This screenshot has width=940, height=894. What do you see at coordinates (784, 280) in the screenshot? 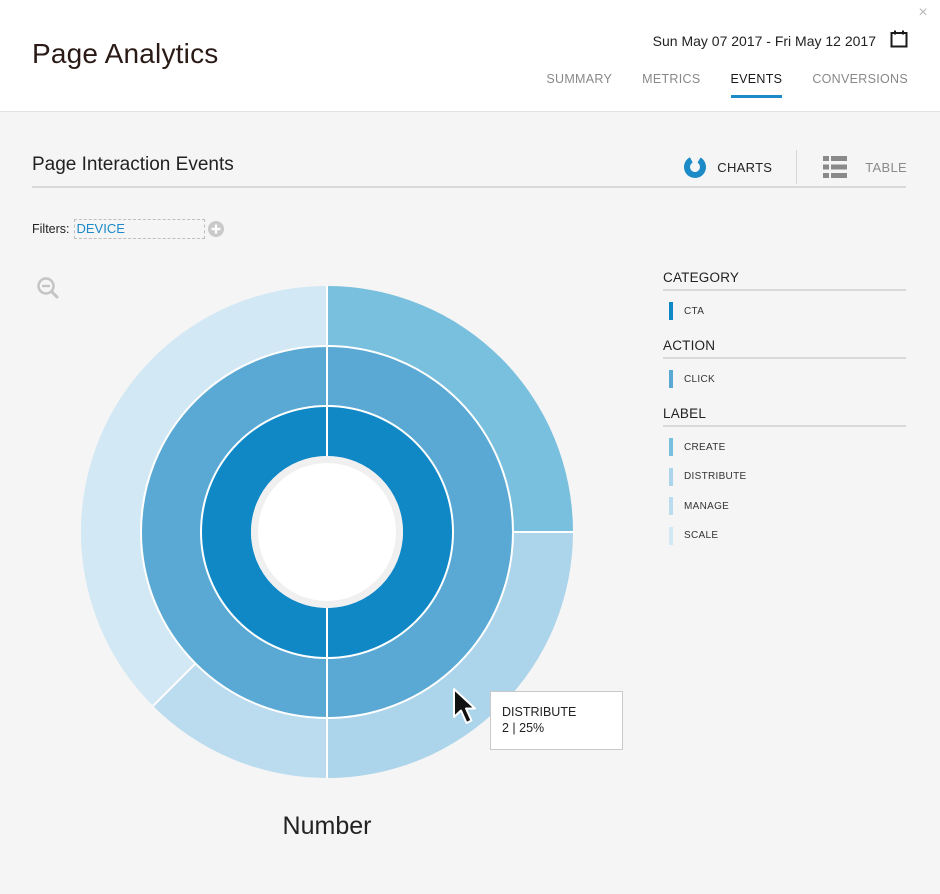
I see `legend-heading: CATEGORY` at bounding box center [784, 280].